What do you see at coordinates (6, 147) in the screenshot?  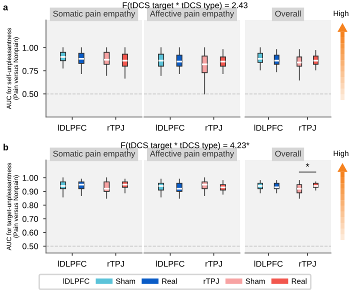 I see `text: b` at bounding box center [6, 147].